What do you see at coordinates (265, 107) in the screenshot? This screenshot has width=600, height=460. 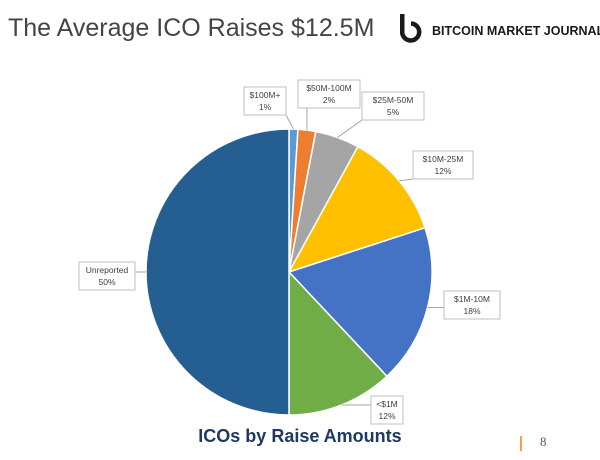 I see `slice-percent-label: 1%` at bounding box center [265, 107].